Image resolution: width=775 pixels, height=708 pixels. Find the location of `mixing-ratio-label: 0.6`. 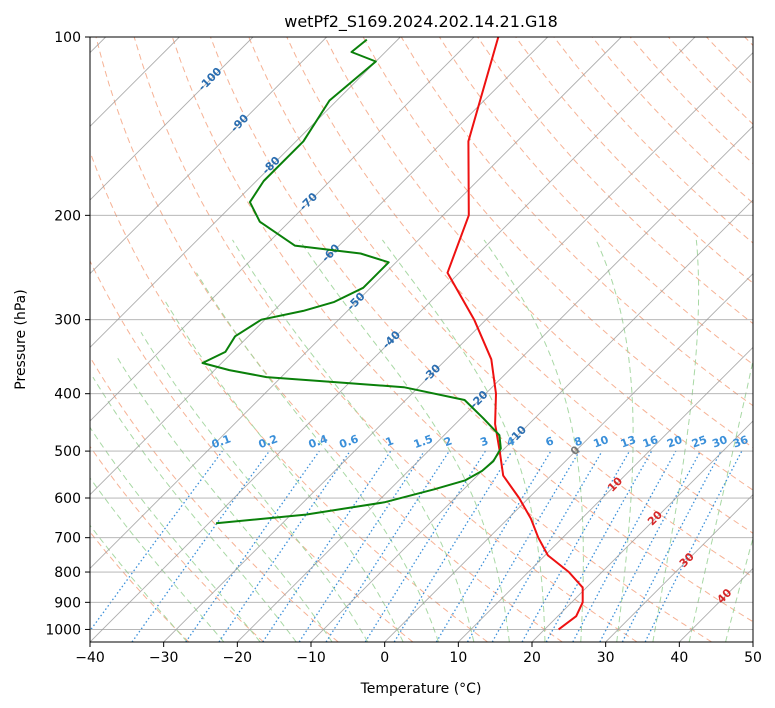

mixing-ratio-label: 0.6 is located at coordinates (349, 441).